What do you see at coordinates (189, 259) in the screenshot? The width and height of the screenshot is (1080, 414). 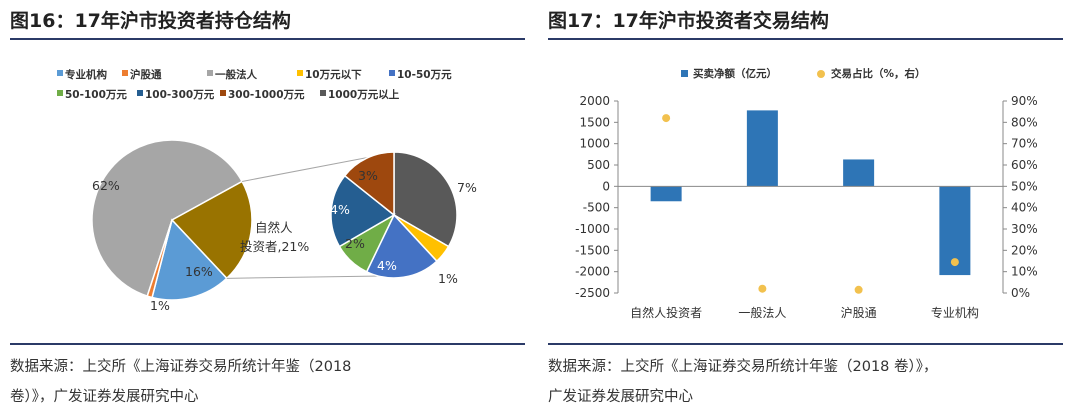 I see `slice-专业机构` at bounding box center [189, 259].